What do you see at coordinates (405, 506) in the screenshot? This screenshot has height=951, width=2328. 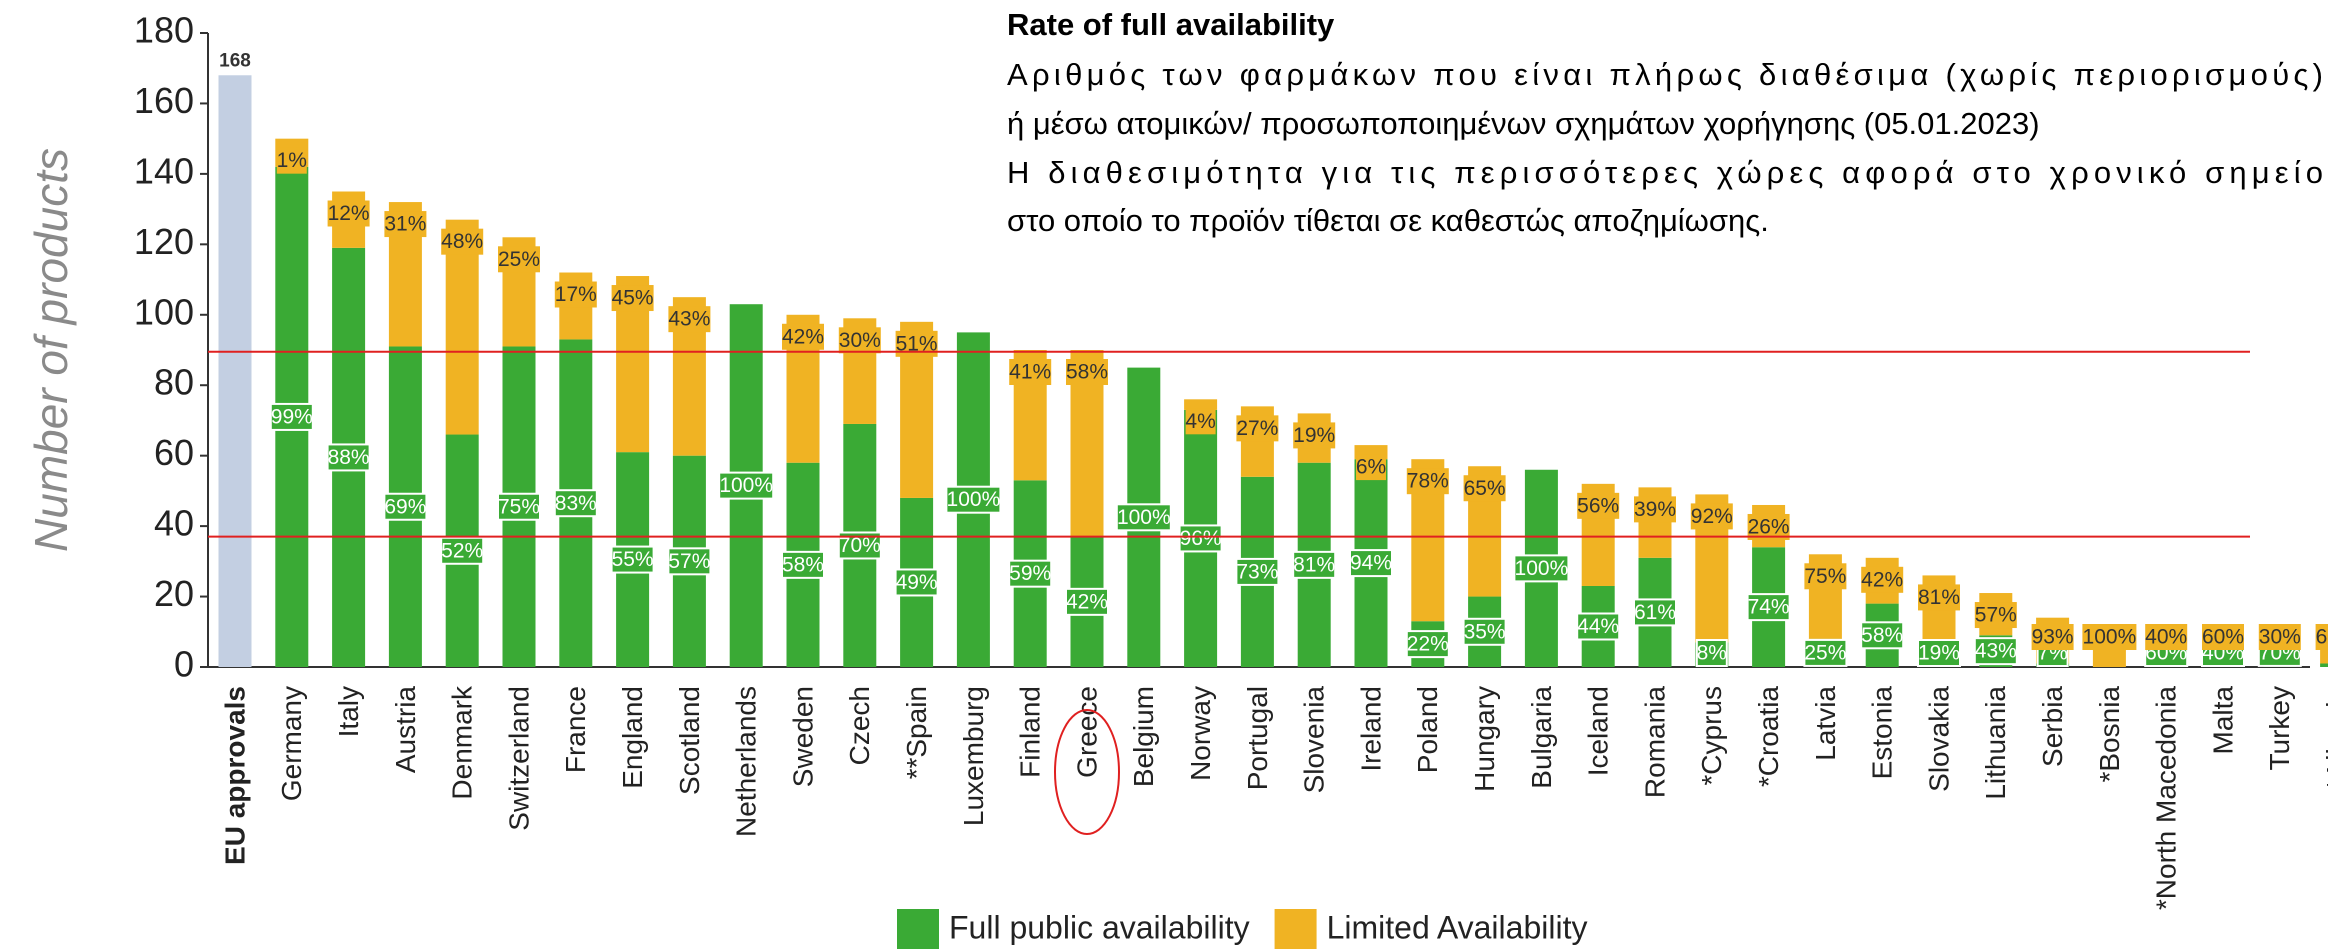 I see `data-label: 69%` at bounding box center [405, 506].